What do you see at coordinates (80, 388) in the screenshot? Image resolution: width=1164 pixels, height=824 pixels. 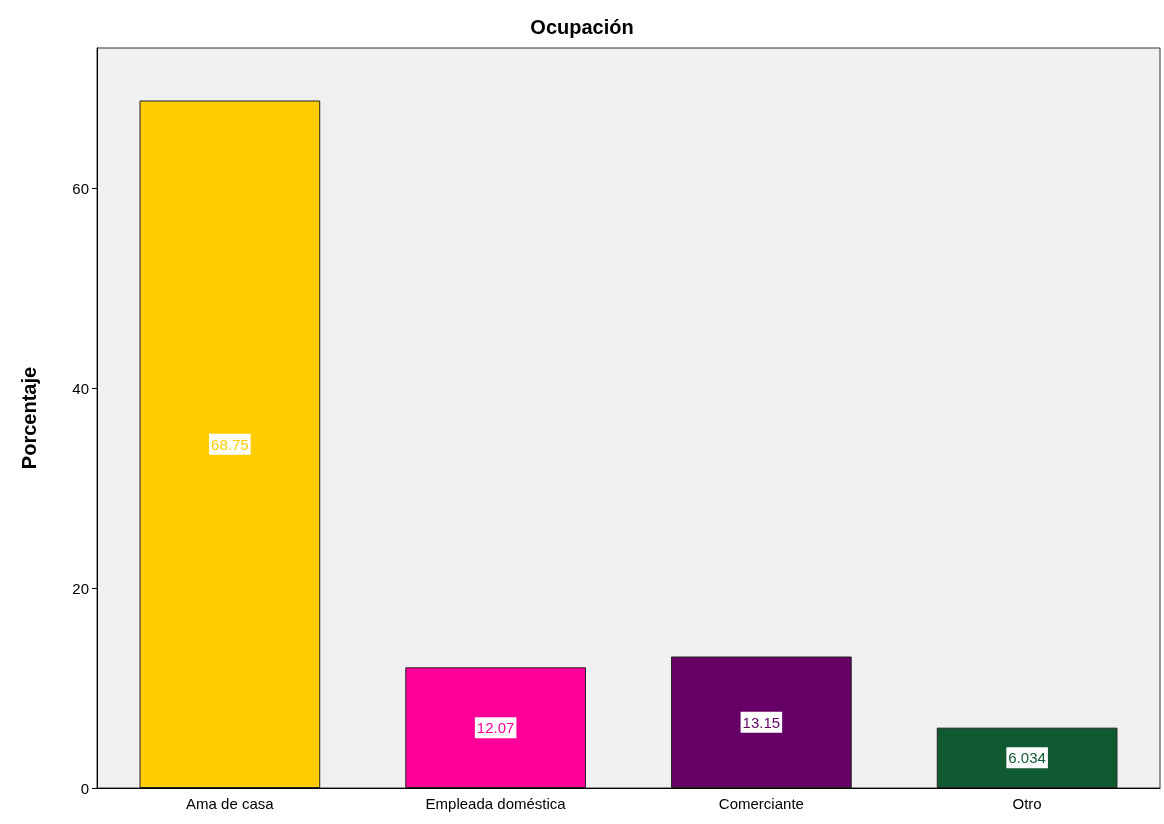 I see `y-tick-label: 40` at bounding box center [80, 388].